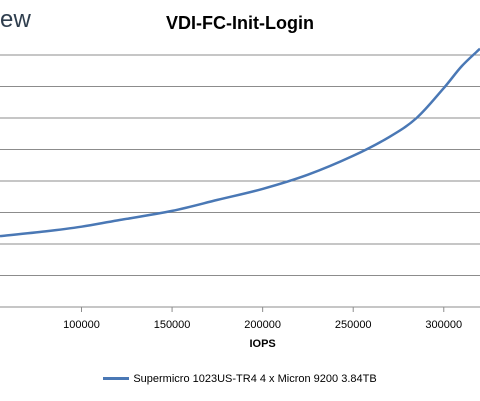 This screenshot has height=401, width=480. I want to click on x-tick-label: 100000, so click(81, 325).